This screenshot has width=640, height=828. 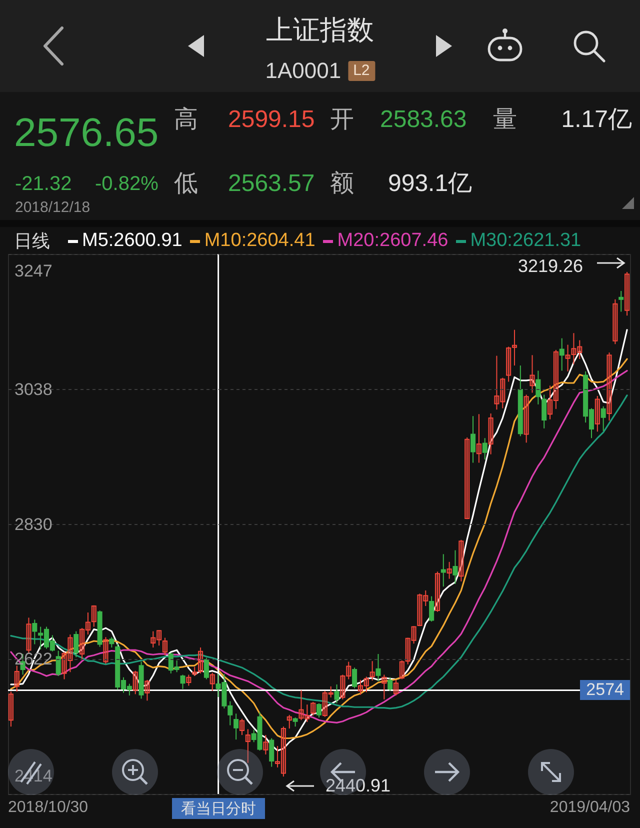 What do you see at coordinates (186, 184) in the screenshot?
I see `text: 低` at bounding box center [186, 184].